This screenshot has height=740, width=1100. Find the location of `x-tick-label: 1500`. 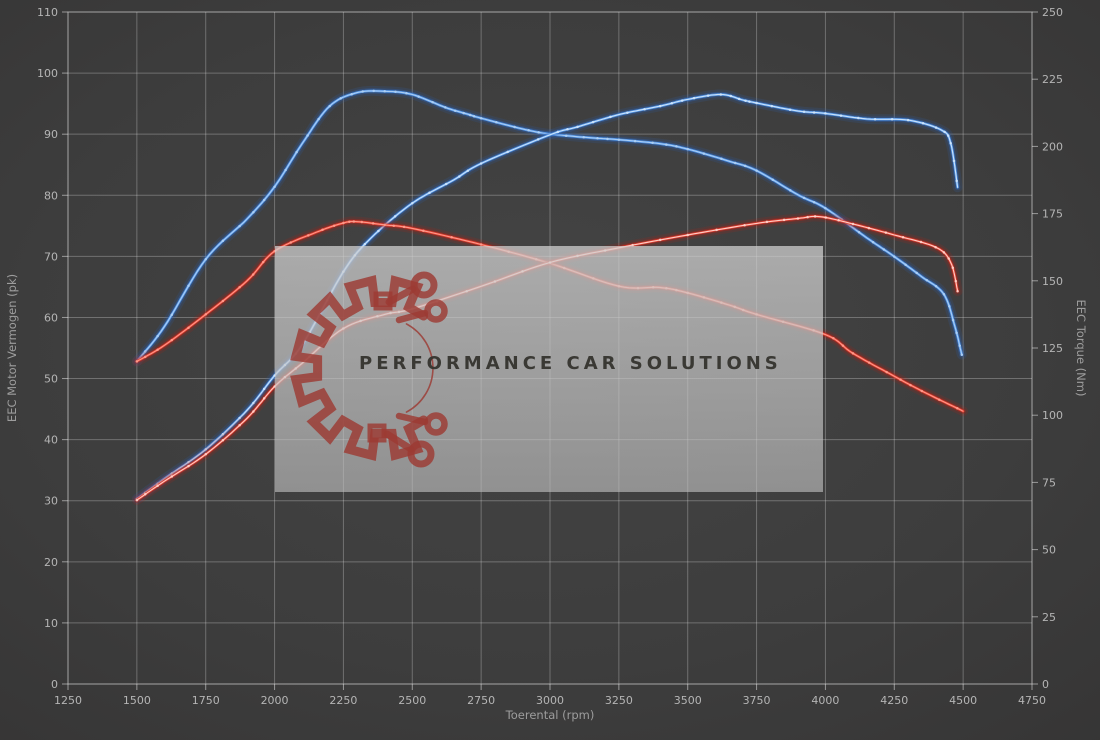

x-tick-label: 1500 is located at coordinates (137, 700).